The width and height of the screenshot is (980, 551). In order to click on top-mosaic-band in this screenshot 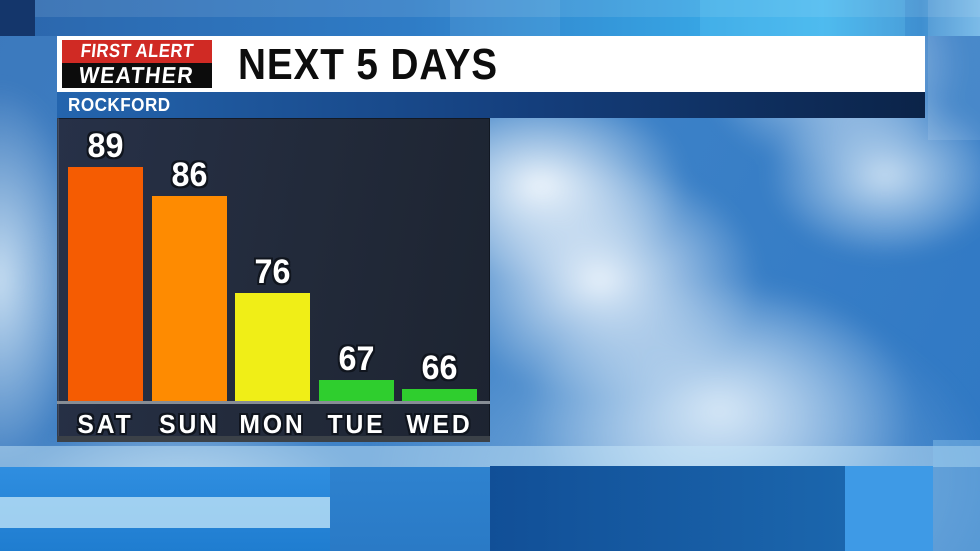, I will do `click(490, 18)`.